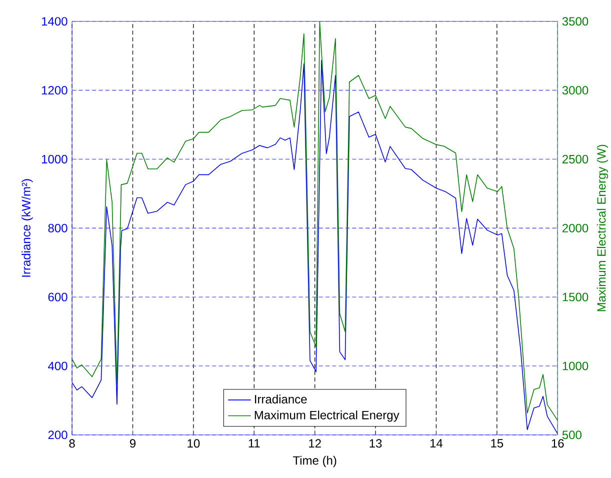 The width and height of the screenshot is (611, 478). I want to click on y2-tick-label: 3000, so click(575, 90).